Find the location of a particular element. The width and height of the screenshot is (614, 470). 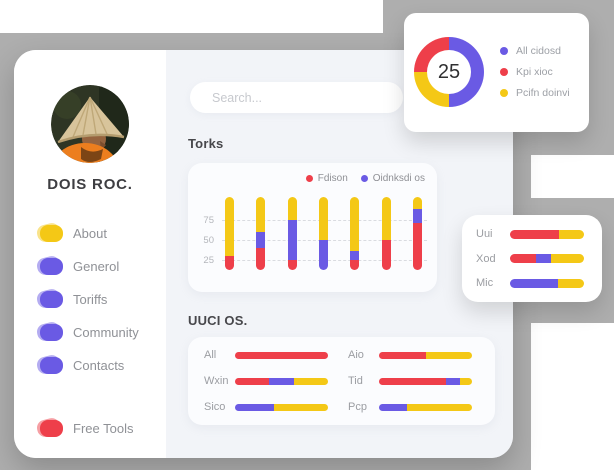

bar-row-label: Wxin is located at coordinates (216, 381).